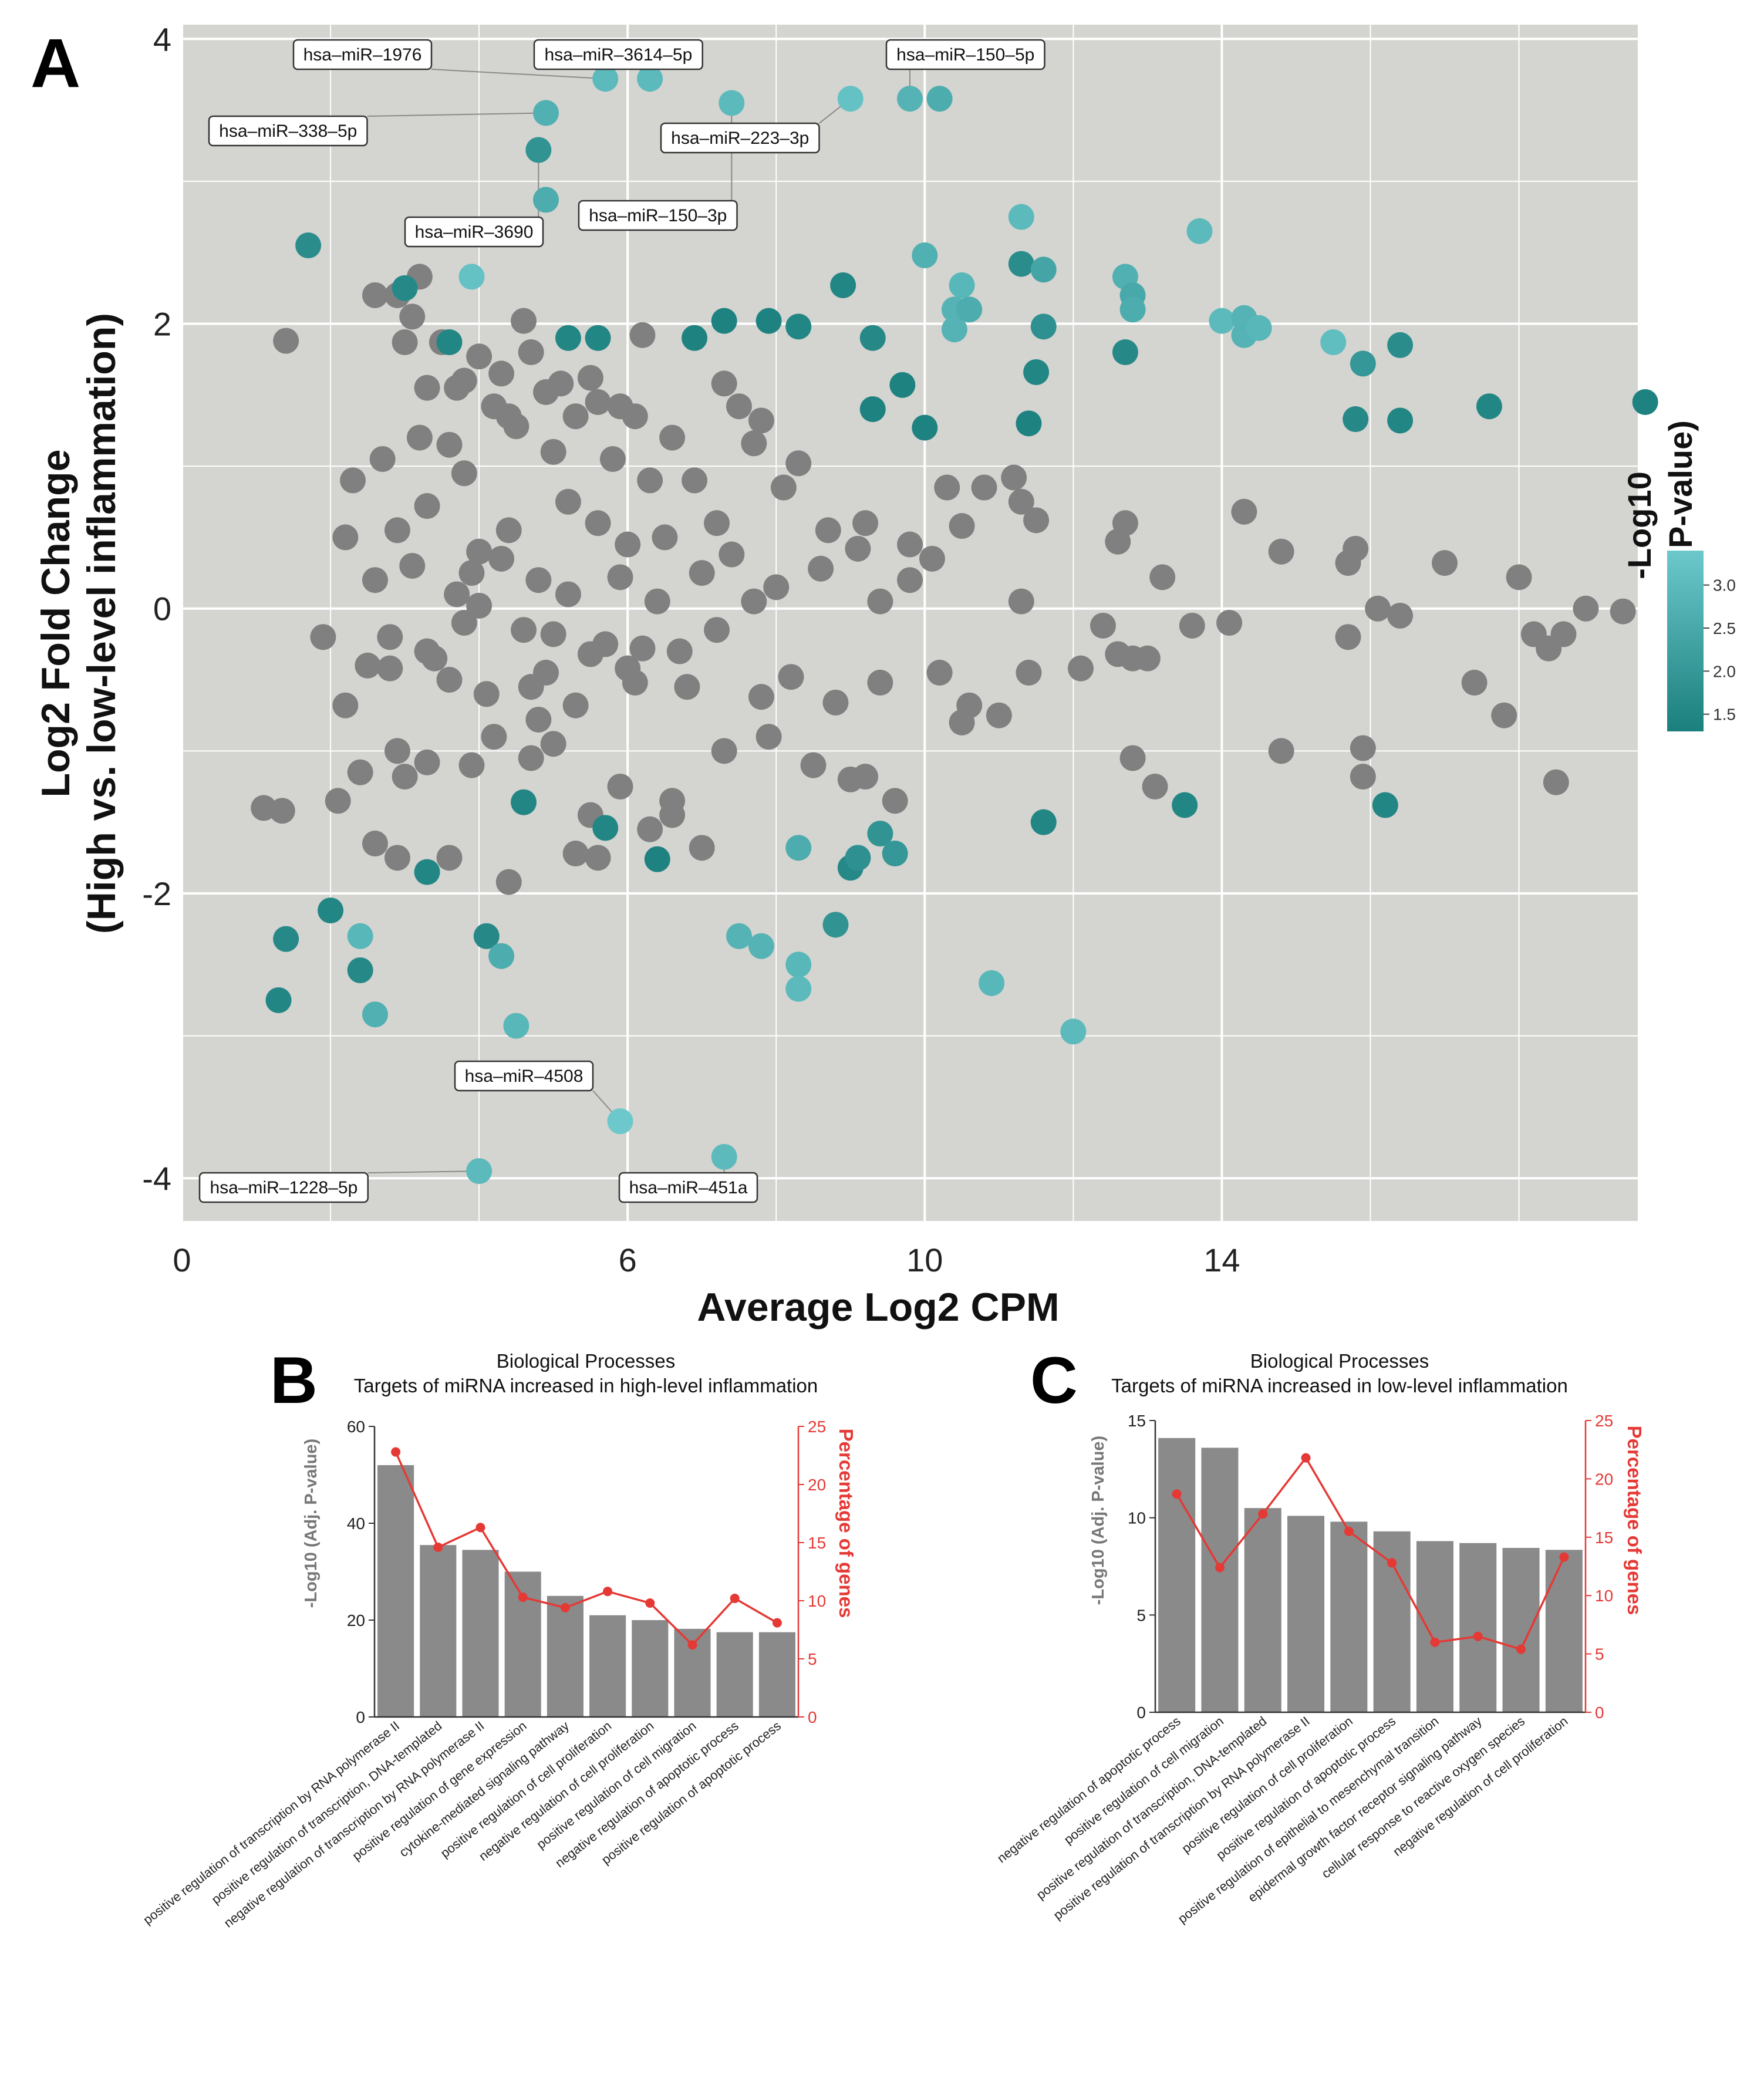 The image size is (1764, 2085). Describe the element at coordinates (1221, 1259) in the screenshot. I see `x-tick-label: 14` at that location.